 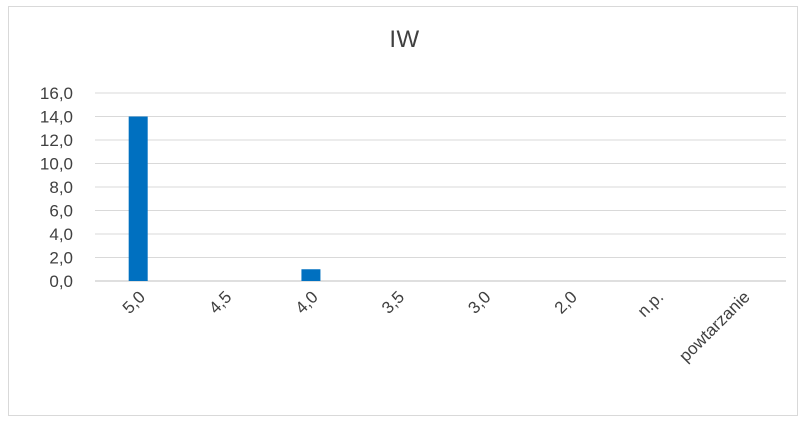 What do you see at coordinates (393, 302) in the screenshot?
I see `x-tick-label: 3,5` at bounding box center [393, 302].